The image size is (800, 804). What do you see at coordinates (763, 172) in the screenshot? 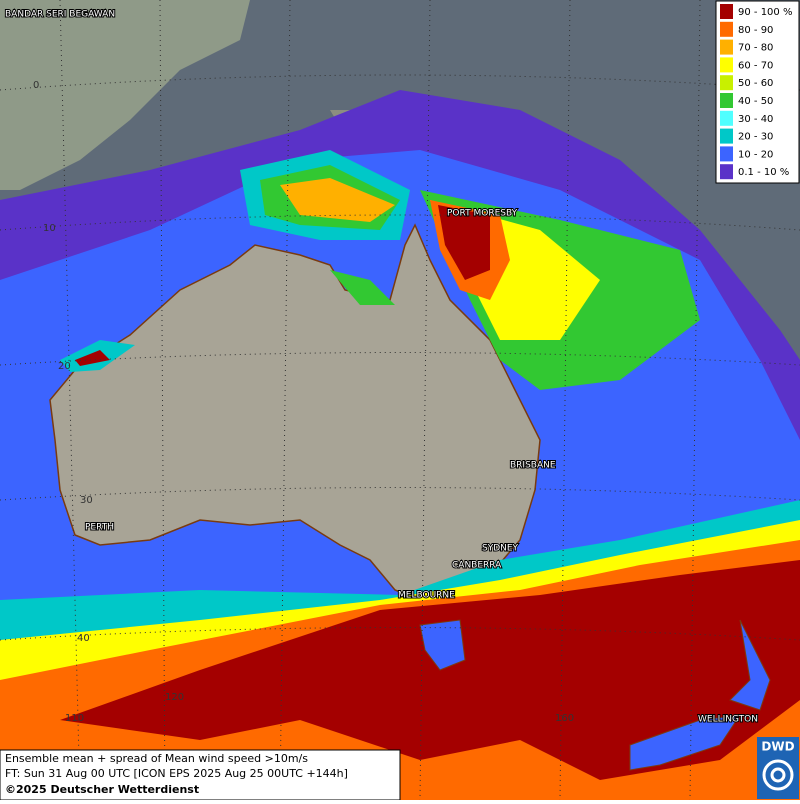
I see `legend-label: 0.1 - 10 %` at bounding box center [763, 172].